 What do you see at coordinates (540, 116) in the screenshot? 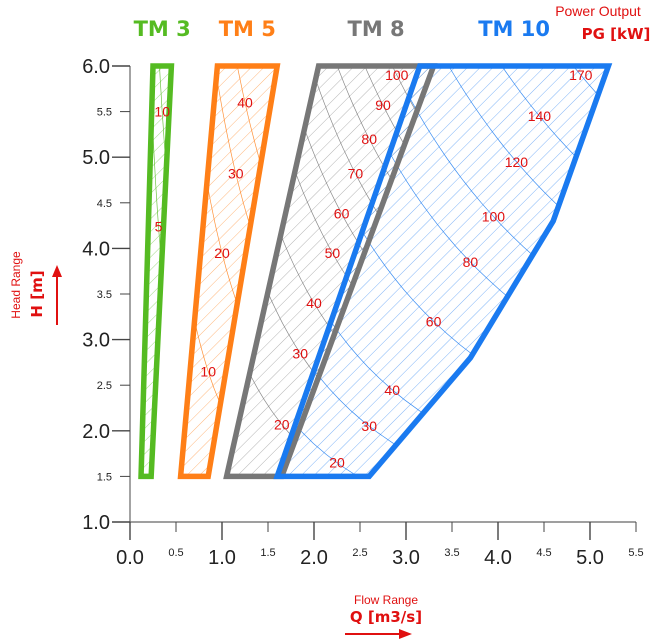
I see `power-value-label: 140` at bounding box center [540, 116].